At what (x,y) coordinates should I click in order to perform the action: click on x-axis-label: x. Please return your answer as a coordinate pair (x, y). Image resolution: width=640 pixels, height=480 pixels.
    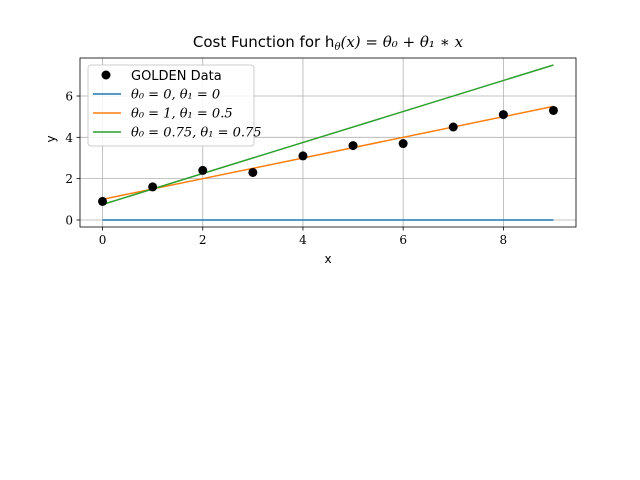
    Looking at the image, I should click on (327, 259).